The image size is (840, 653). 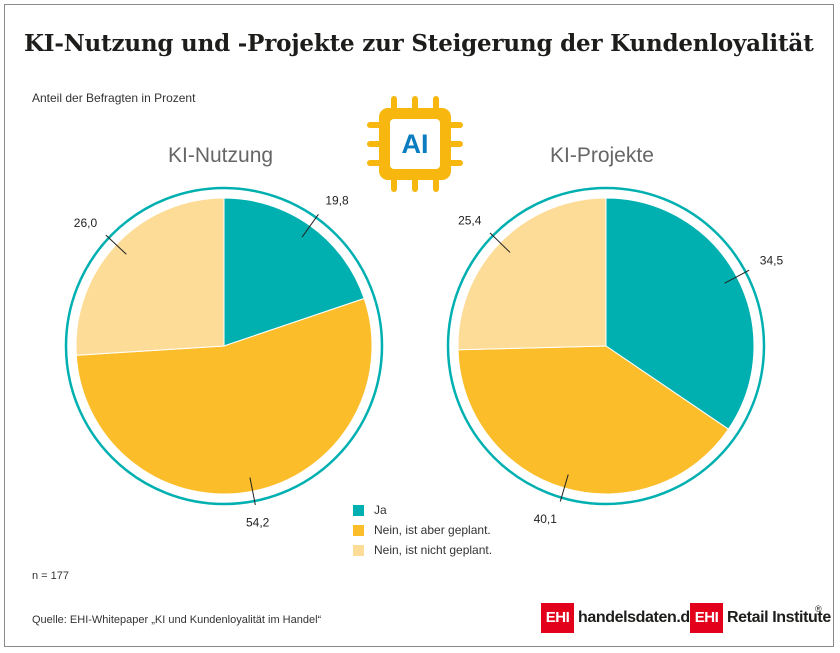 I want to click on legend-swatch-nicht-geplant, so click(x=358, y=550).